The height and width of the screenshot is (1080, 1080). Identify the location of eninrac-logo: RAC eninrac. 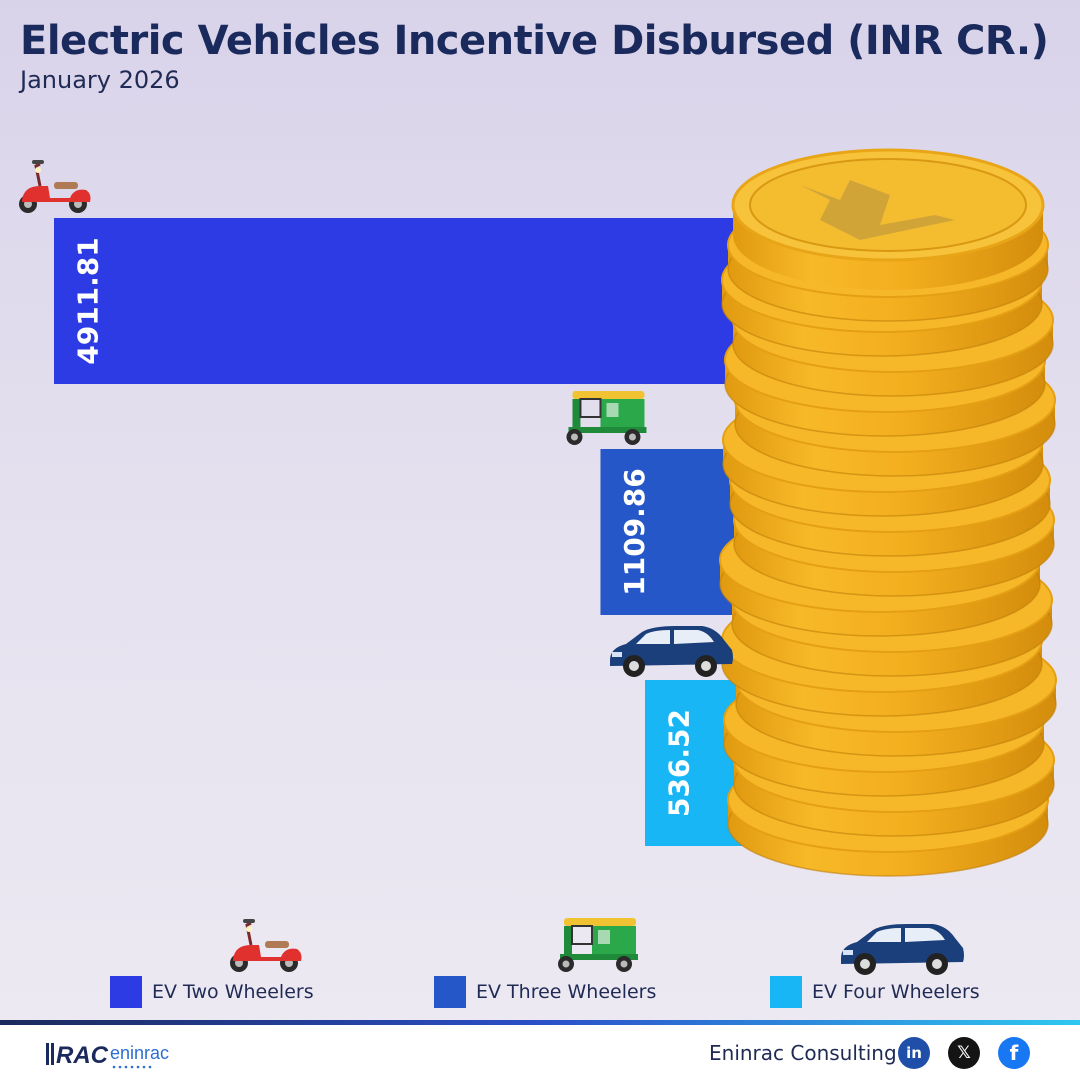
(107, 1055).